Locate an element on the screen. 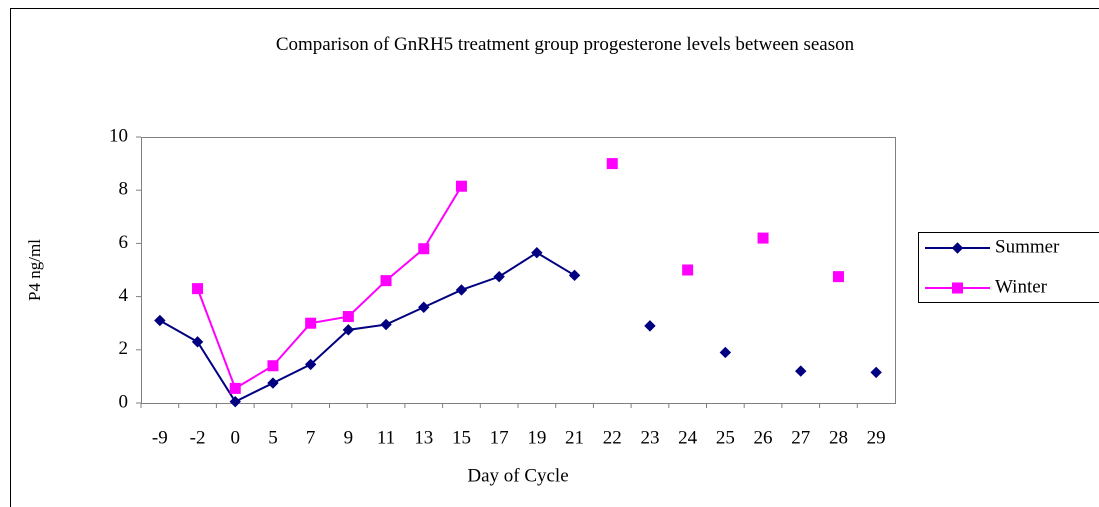 This screenshot has height=507, width=1099. x-tick-label: -2 is located at coordinates (198, 437).